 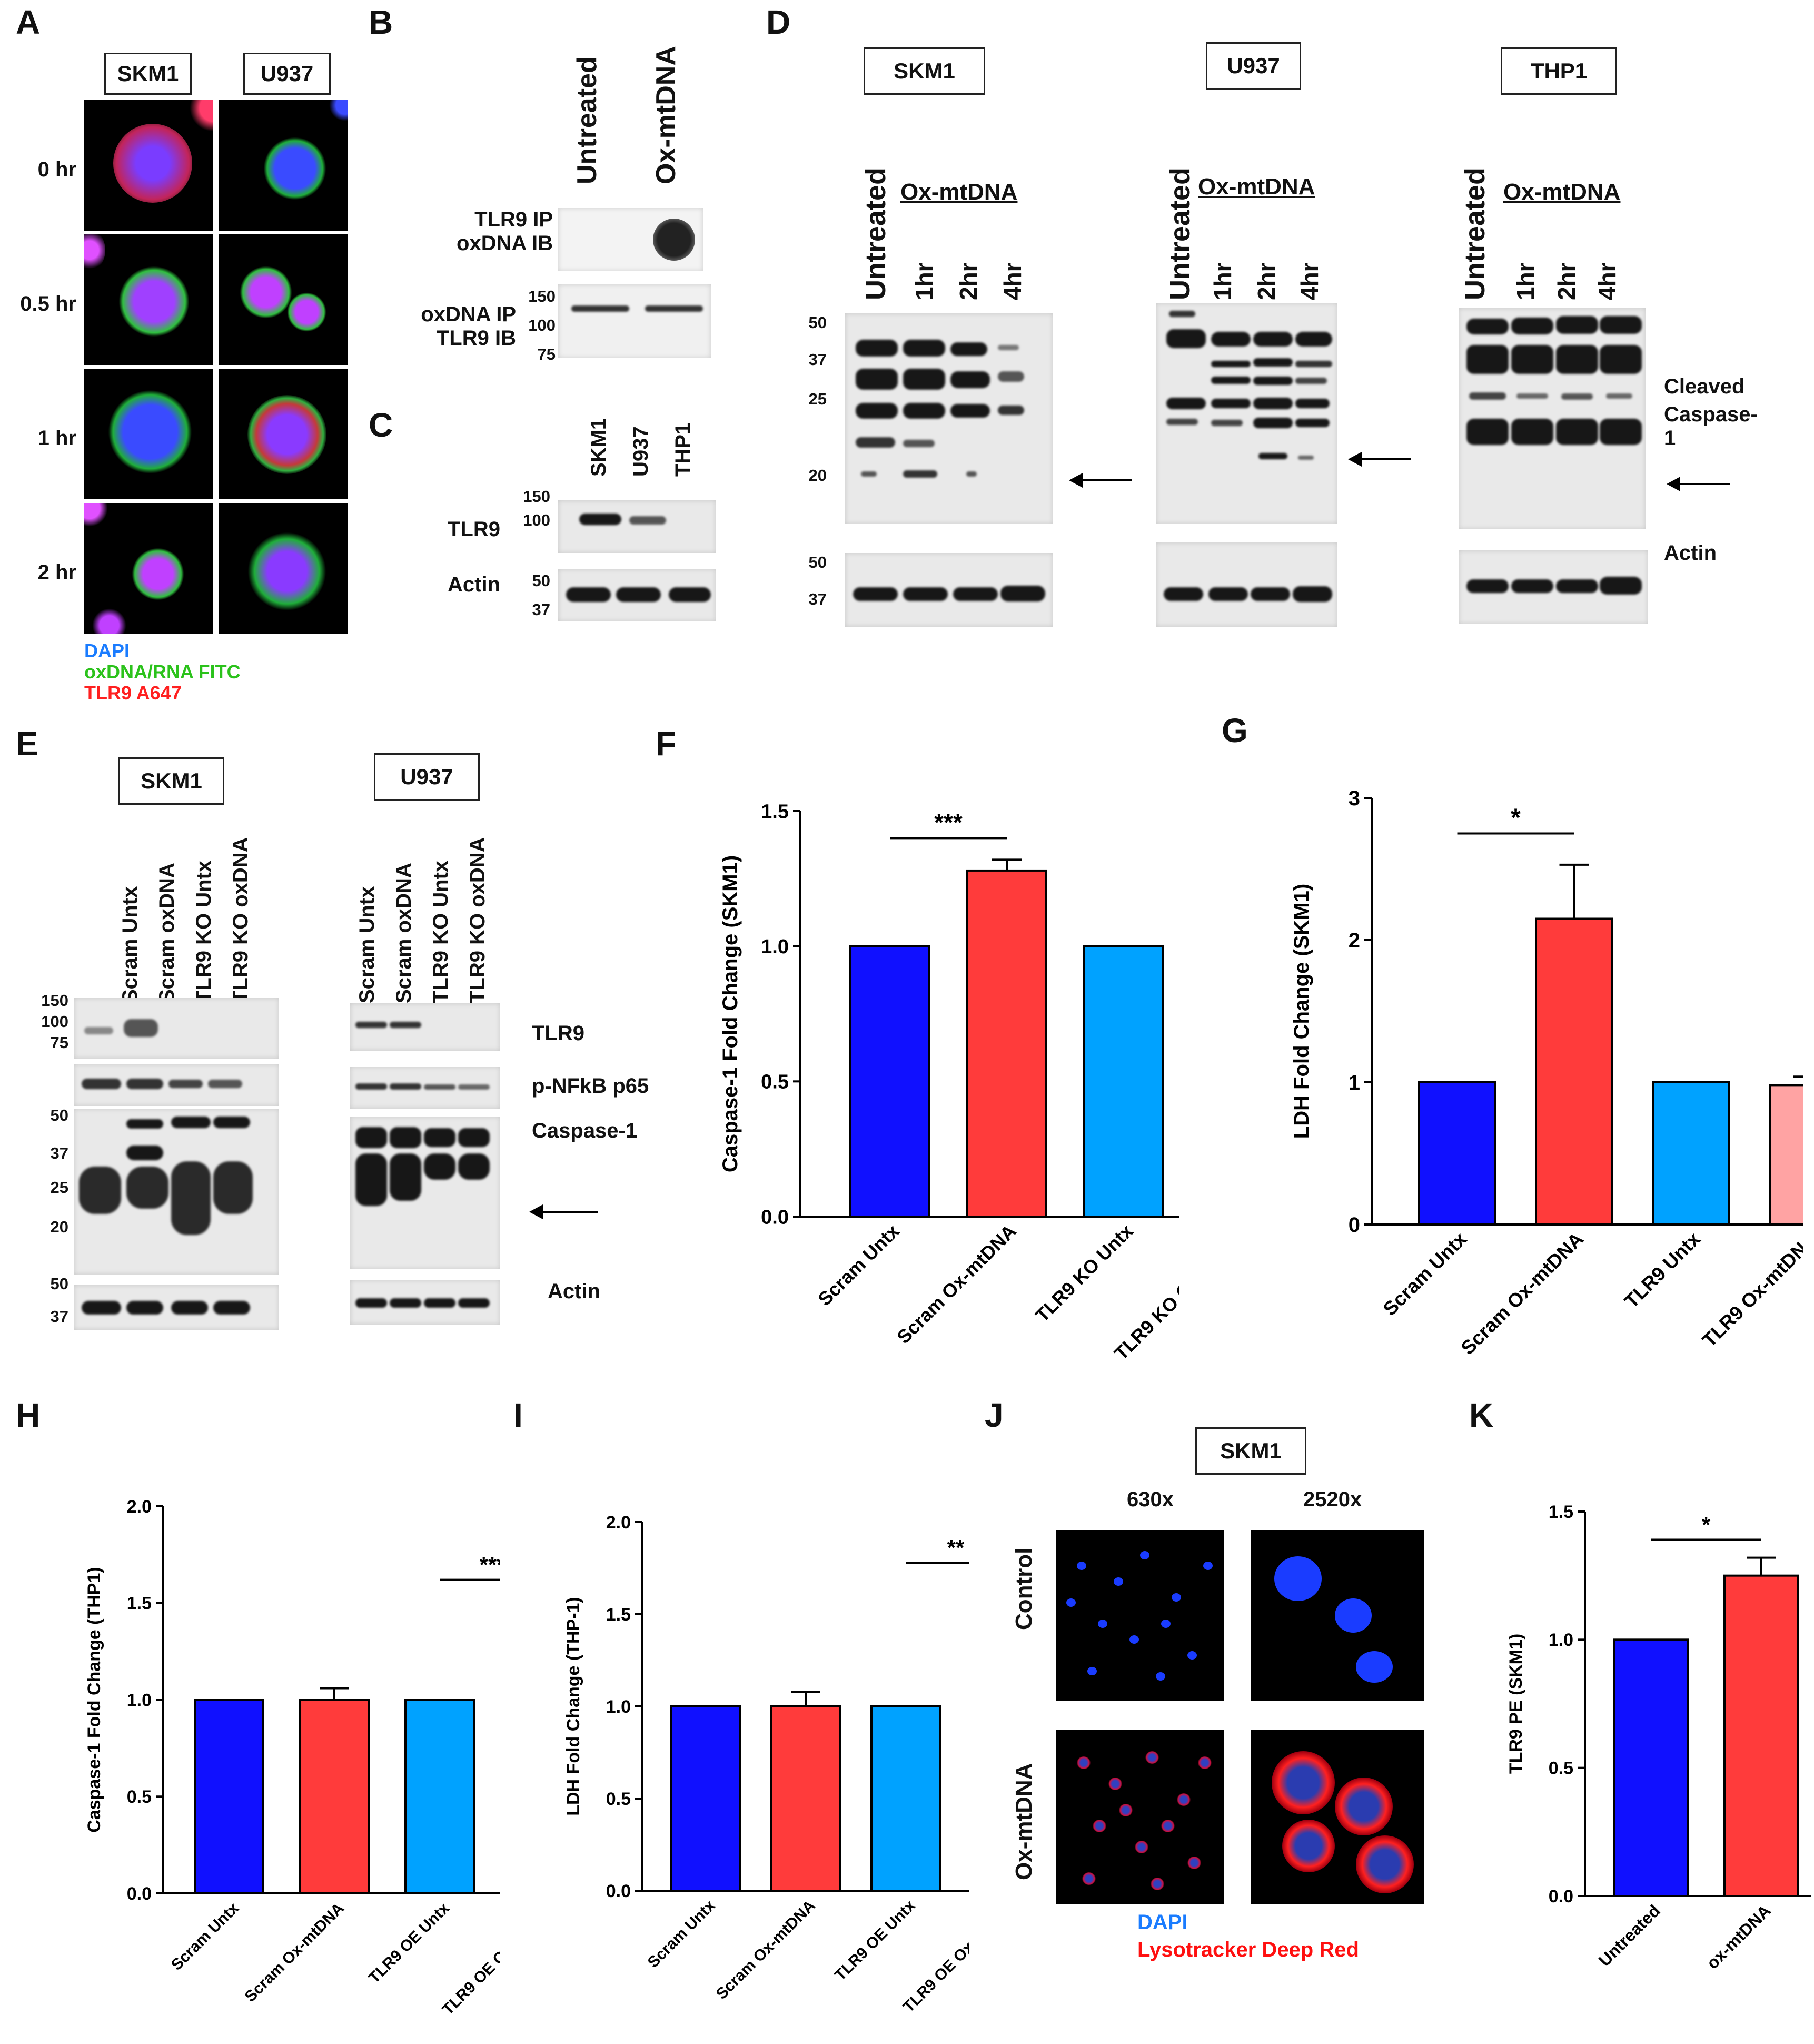 What do you see at coordinates (176, 1308) in the screenshot?
I see `panel-e-skm1-blot-actin` at bounding box center [176, 1308].